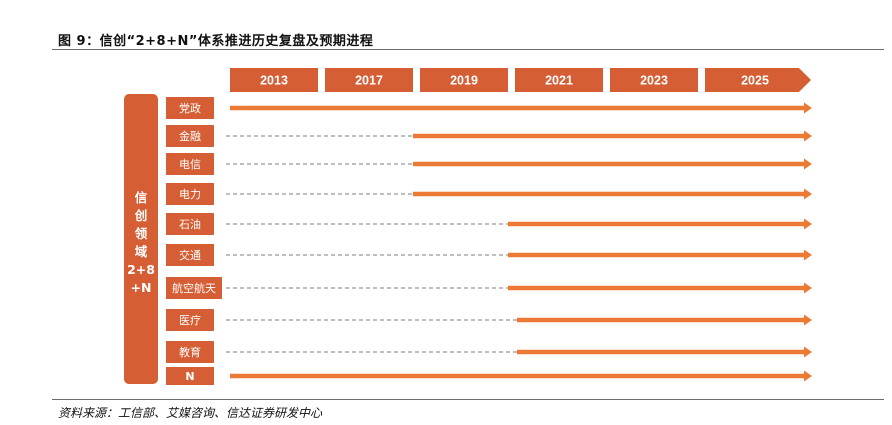 Image resolution: width=892 pixels, height=425 pixels. I want to click on source-note: 资料来源：工信部、艾媒咨询、信达证券研发中心, so click(190, 413).